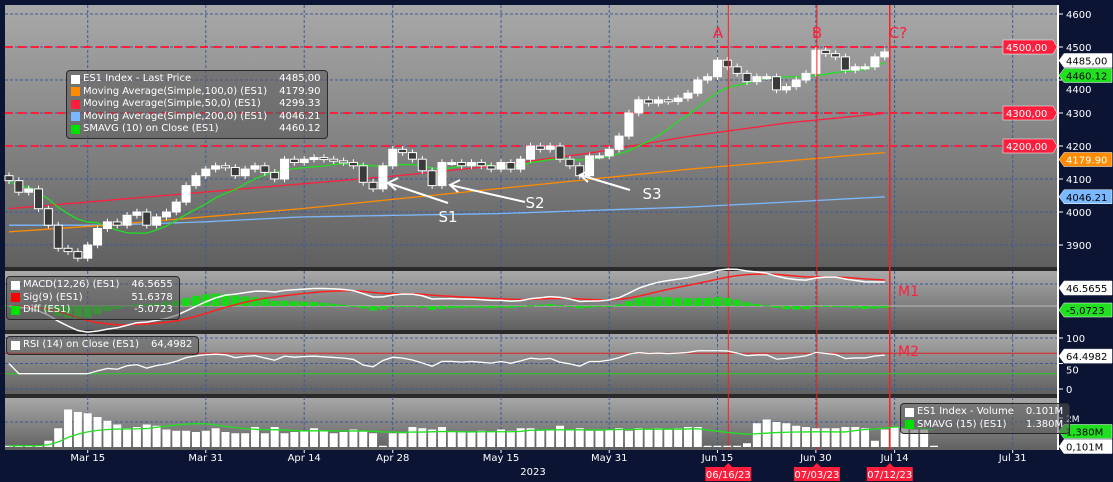 Image resolution: width=1113 pixels, height=482 pixels. Describe the element at coordinates (1044, 411) in the screenshot. I see `legend-value: 0.101M` at that location.